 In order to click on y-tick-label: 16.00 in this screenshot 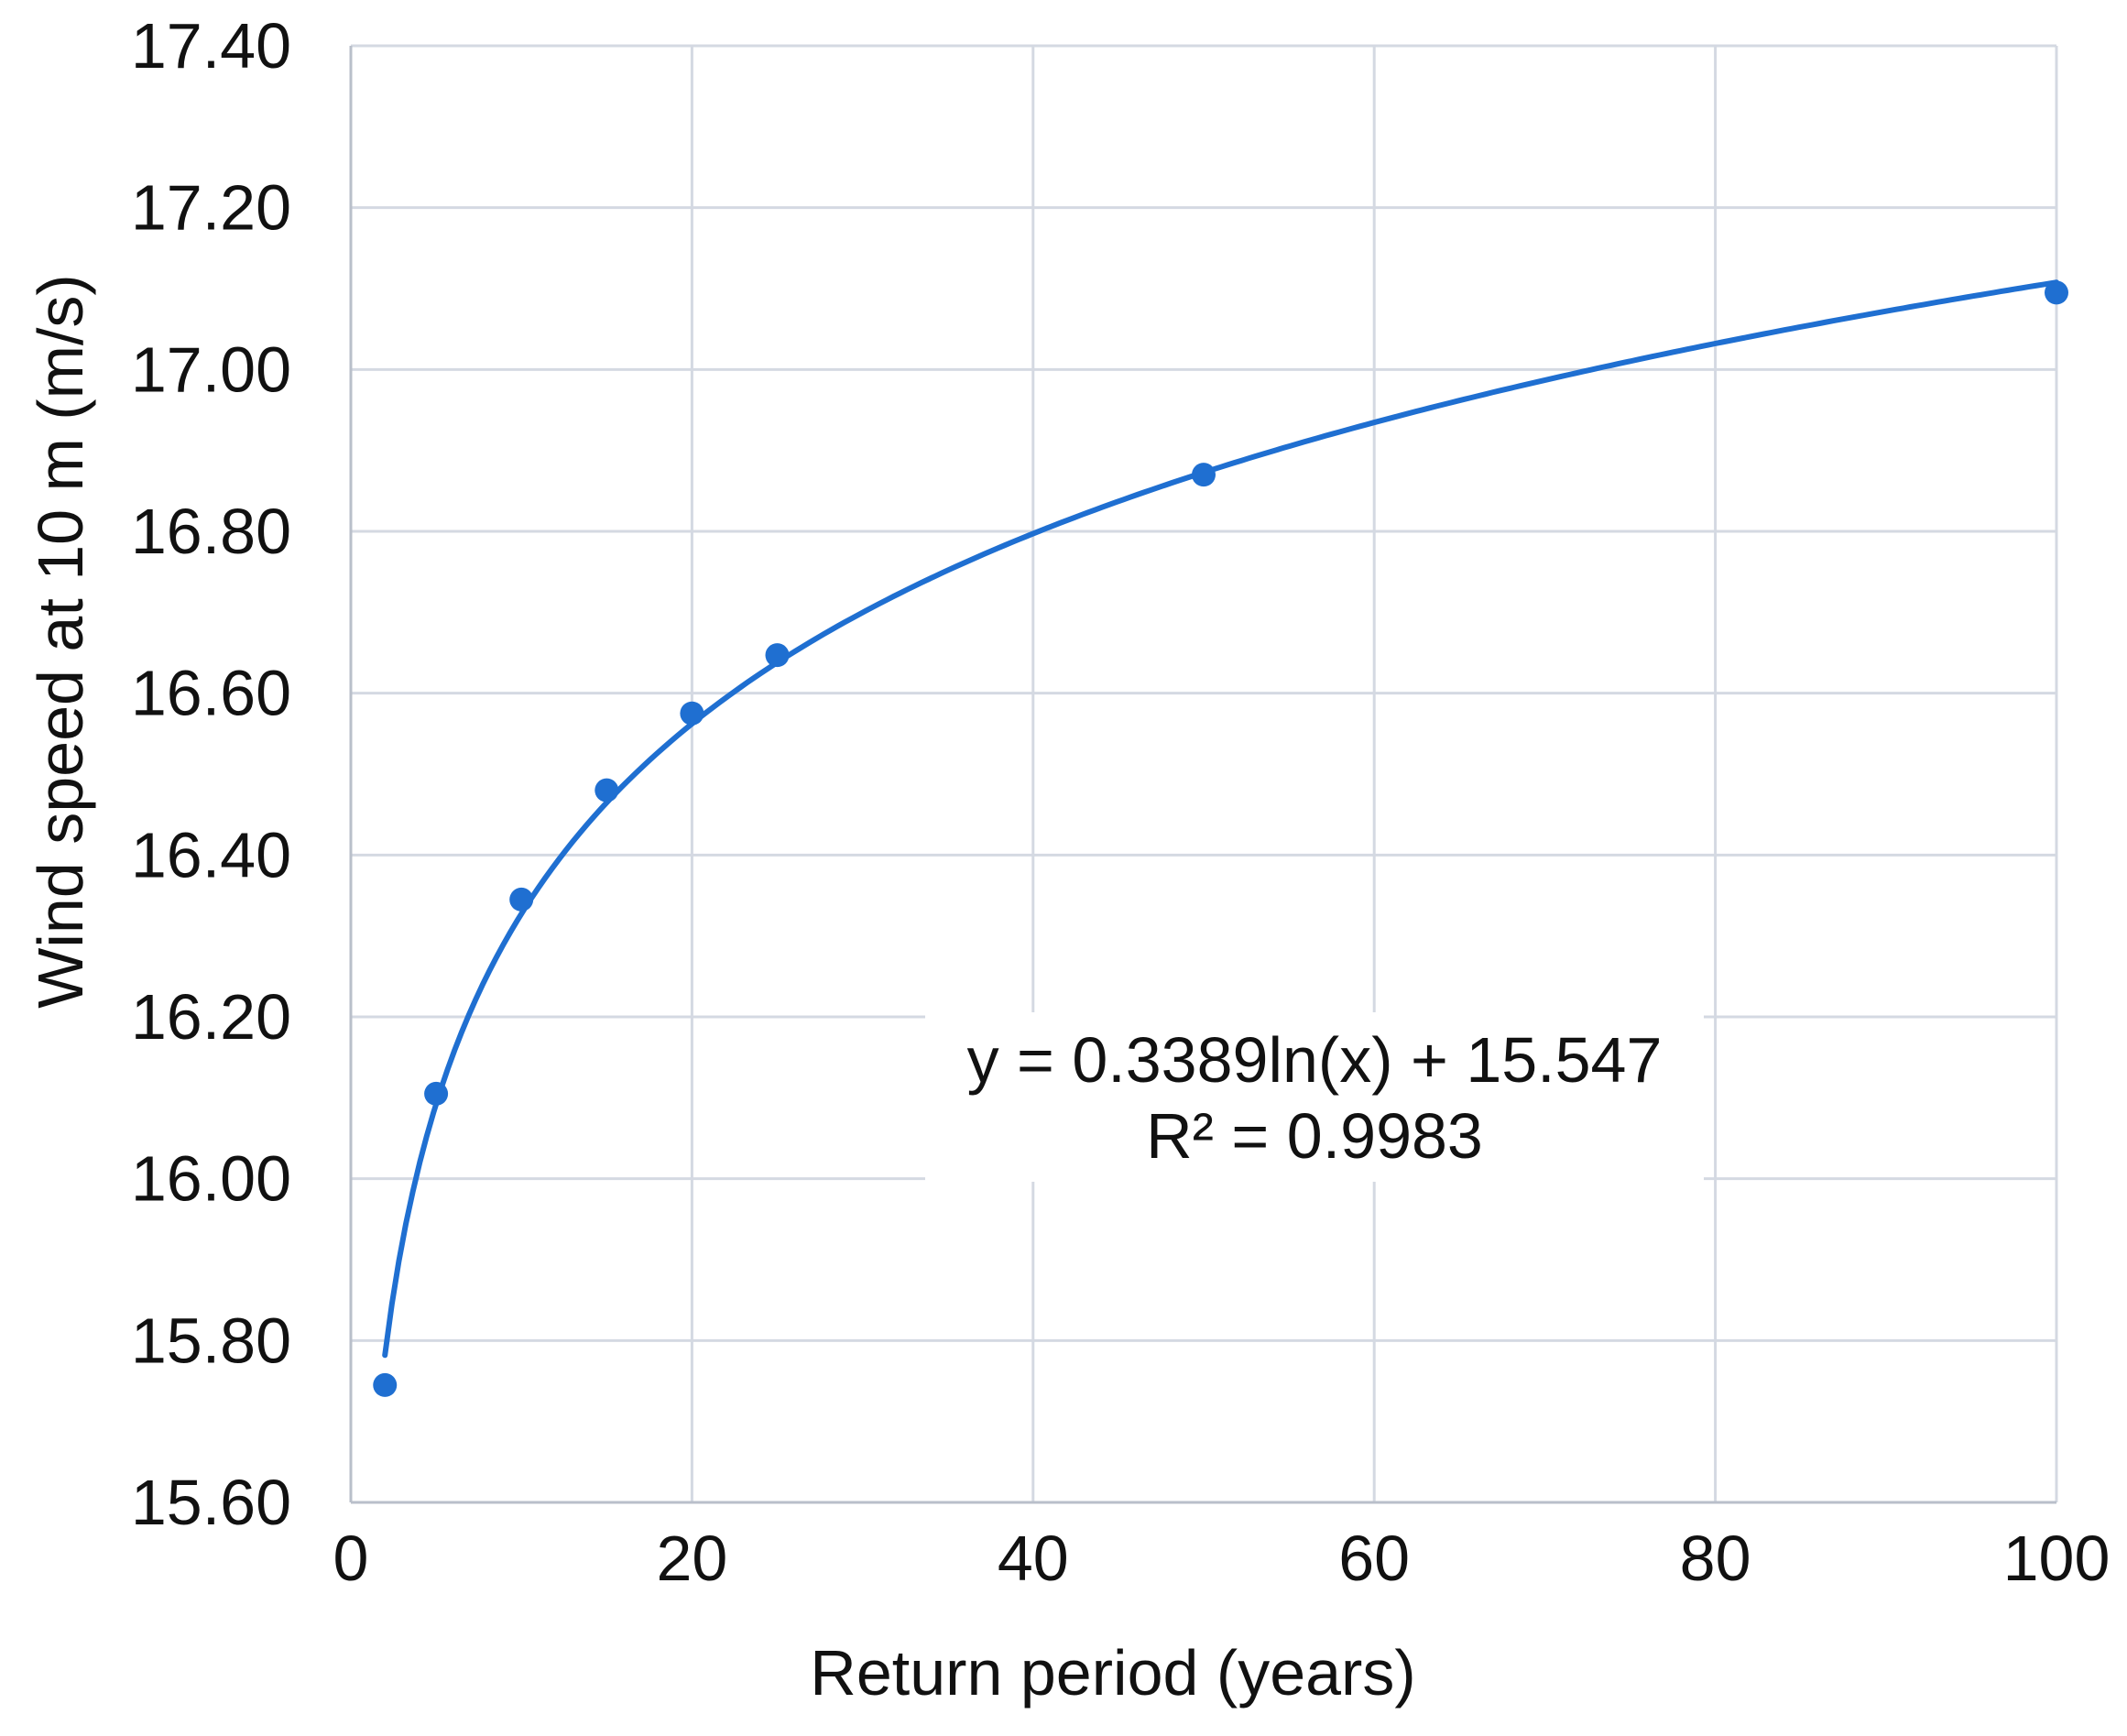, I will do `click(211, 1179)`.